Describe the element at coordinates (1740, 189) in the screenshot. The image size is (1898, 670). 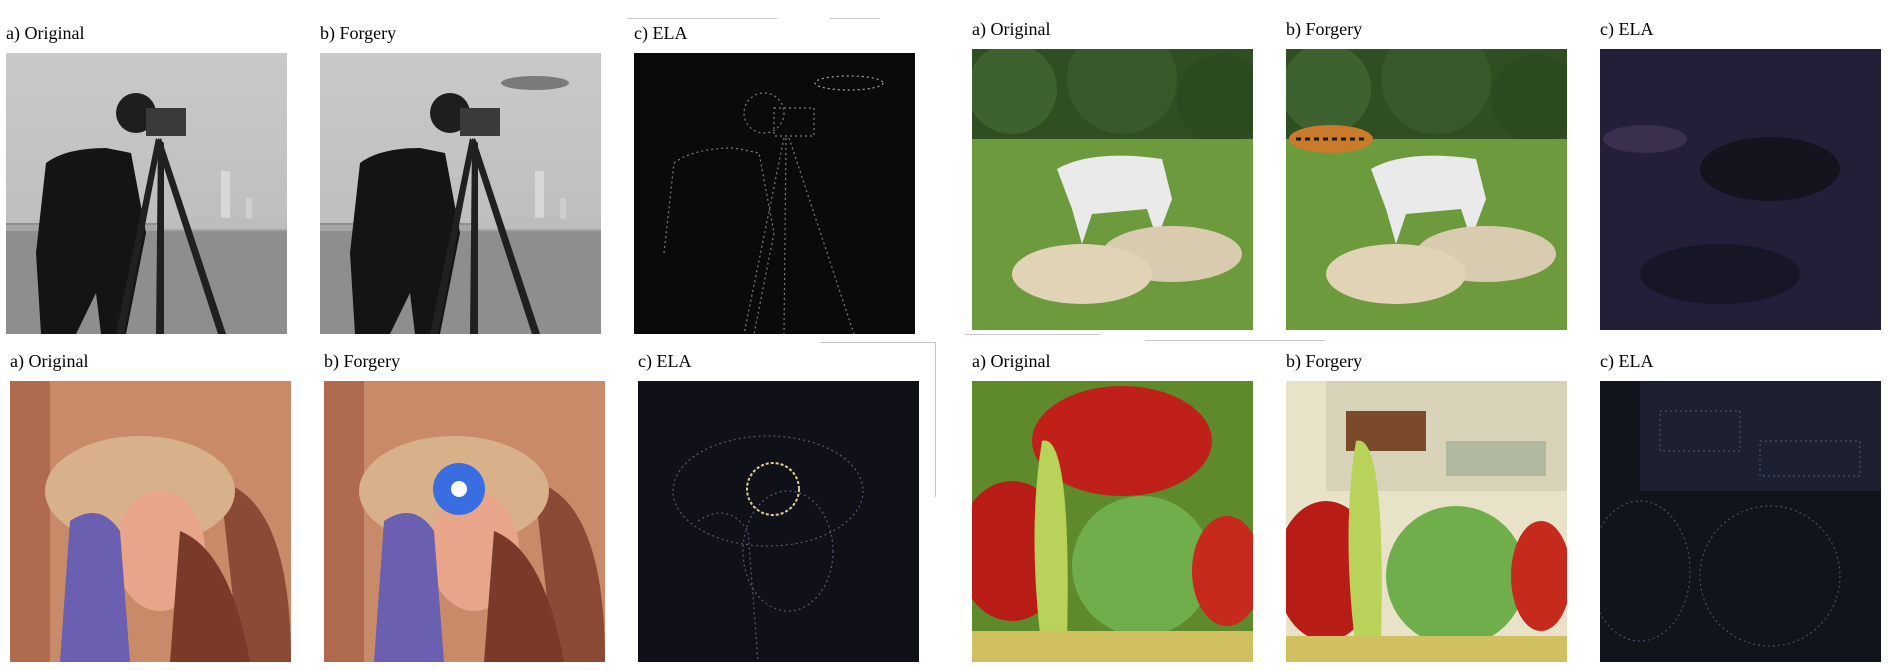
I see `horse-ela-image` at that location.